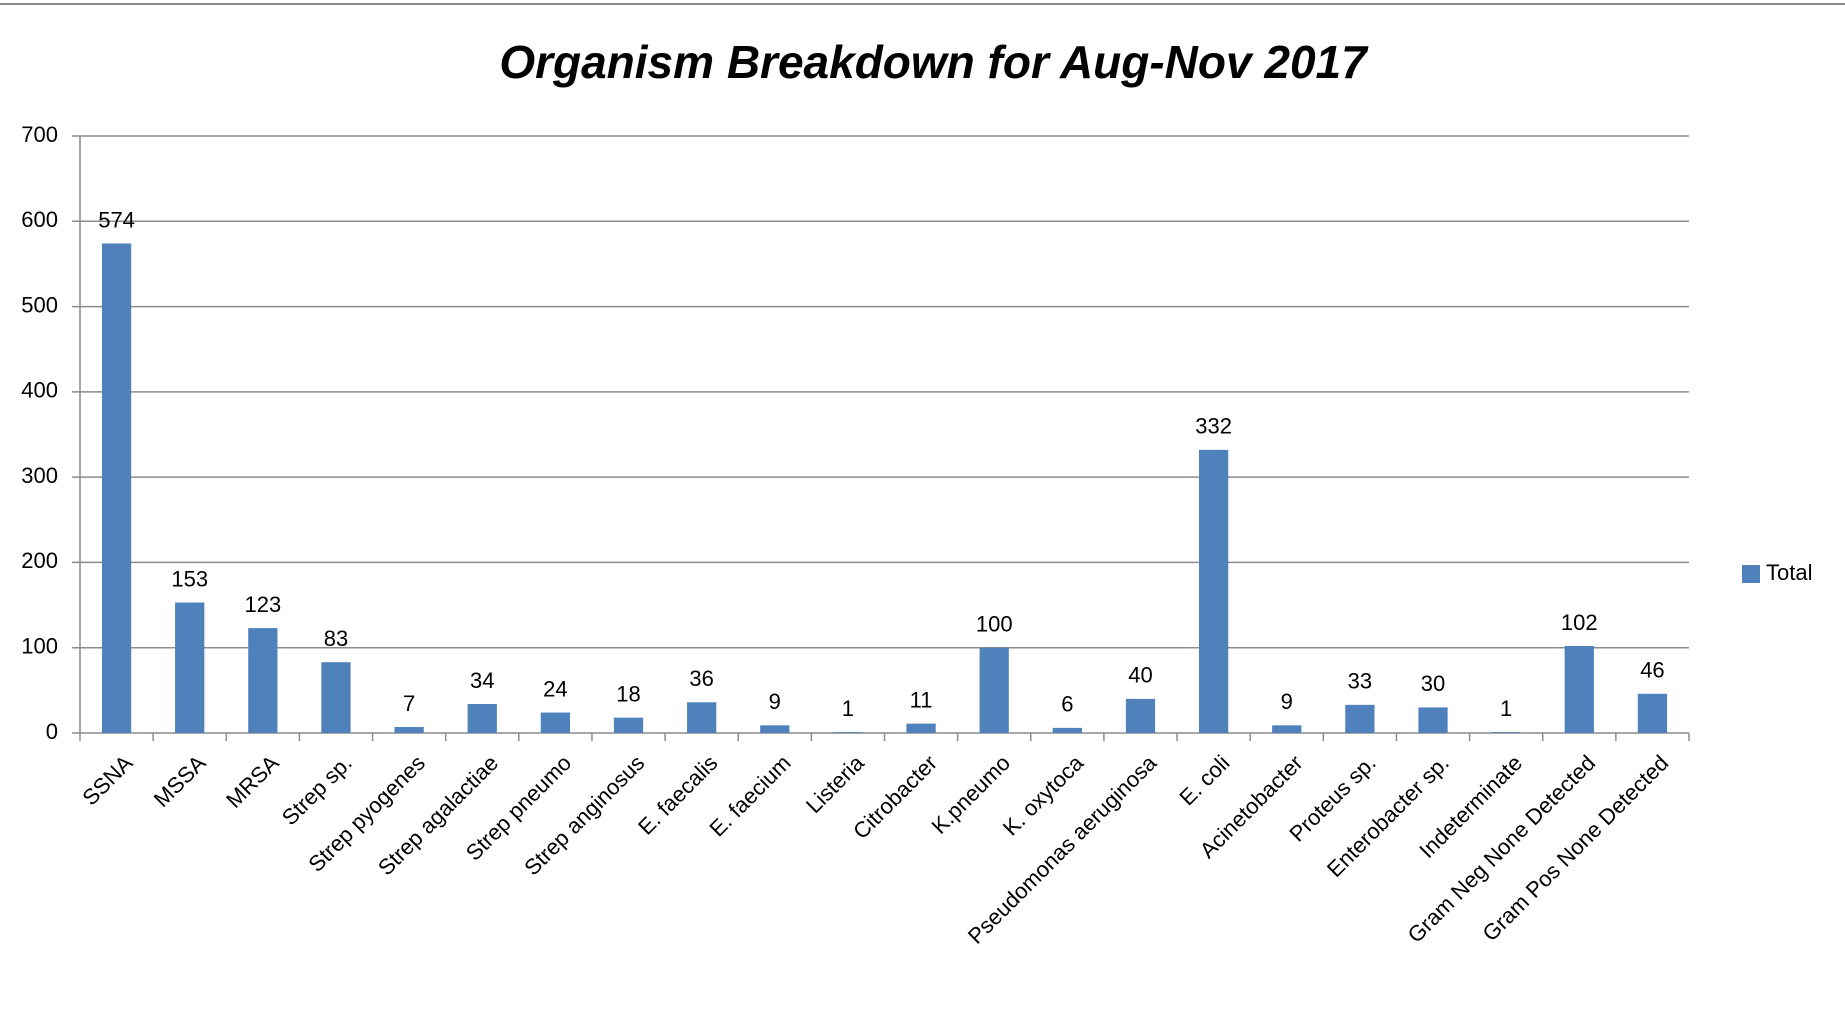  Describe the element at coordinates (1140, 675) in the screenshot. I see `data-label: 40` at that location.